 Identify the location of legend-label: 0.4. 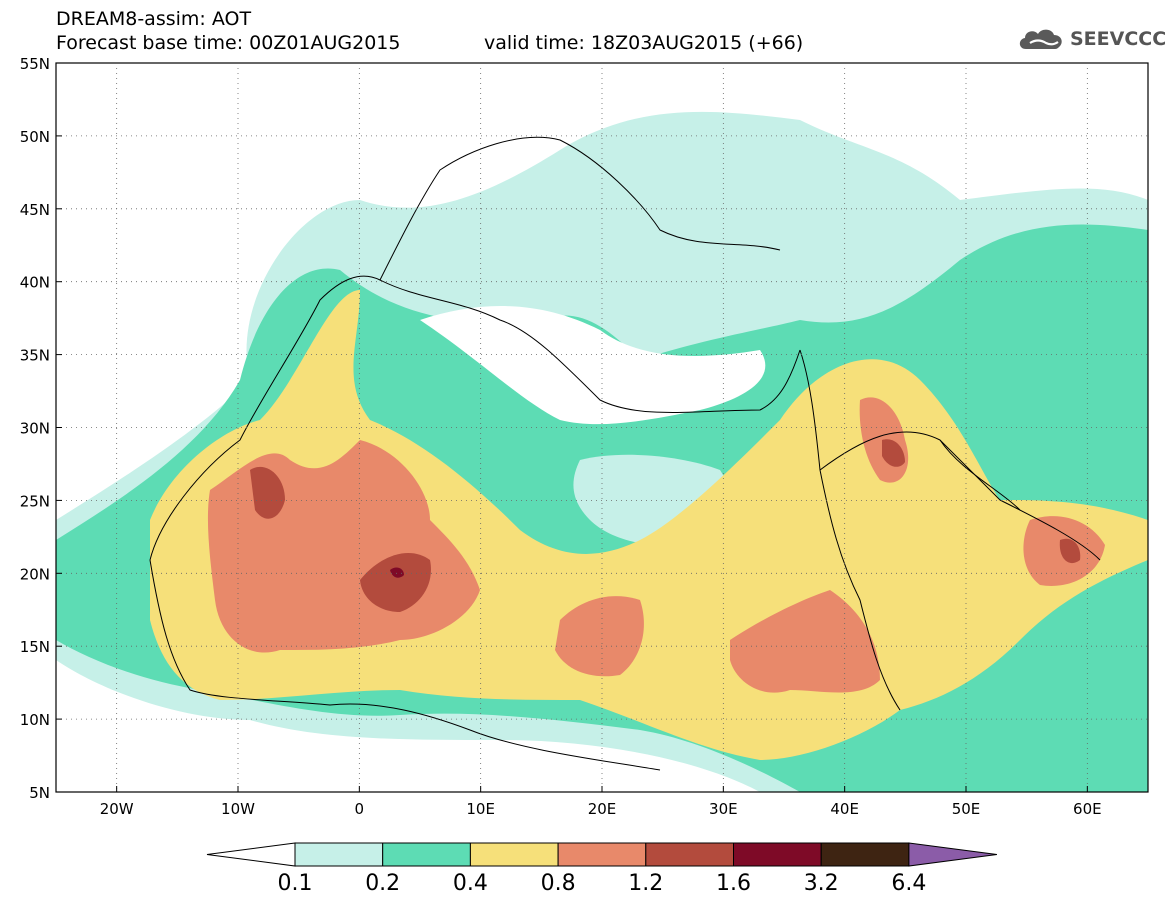
(470, 883).